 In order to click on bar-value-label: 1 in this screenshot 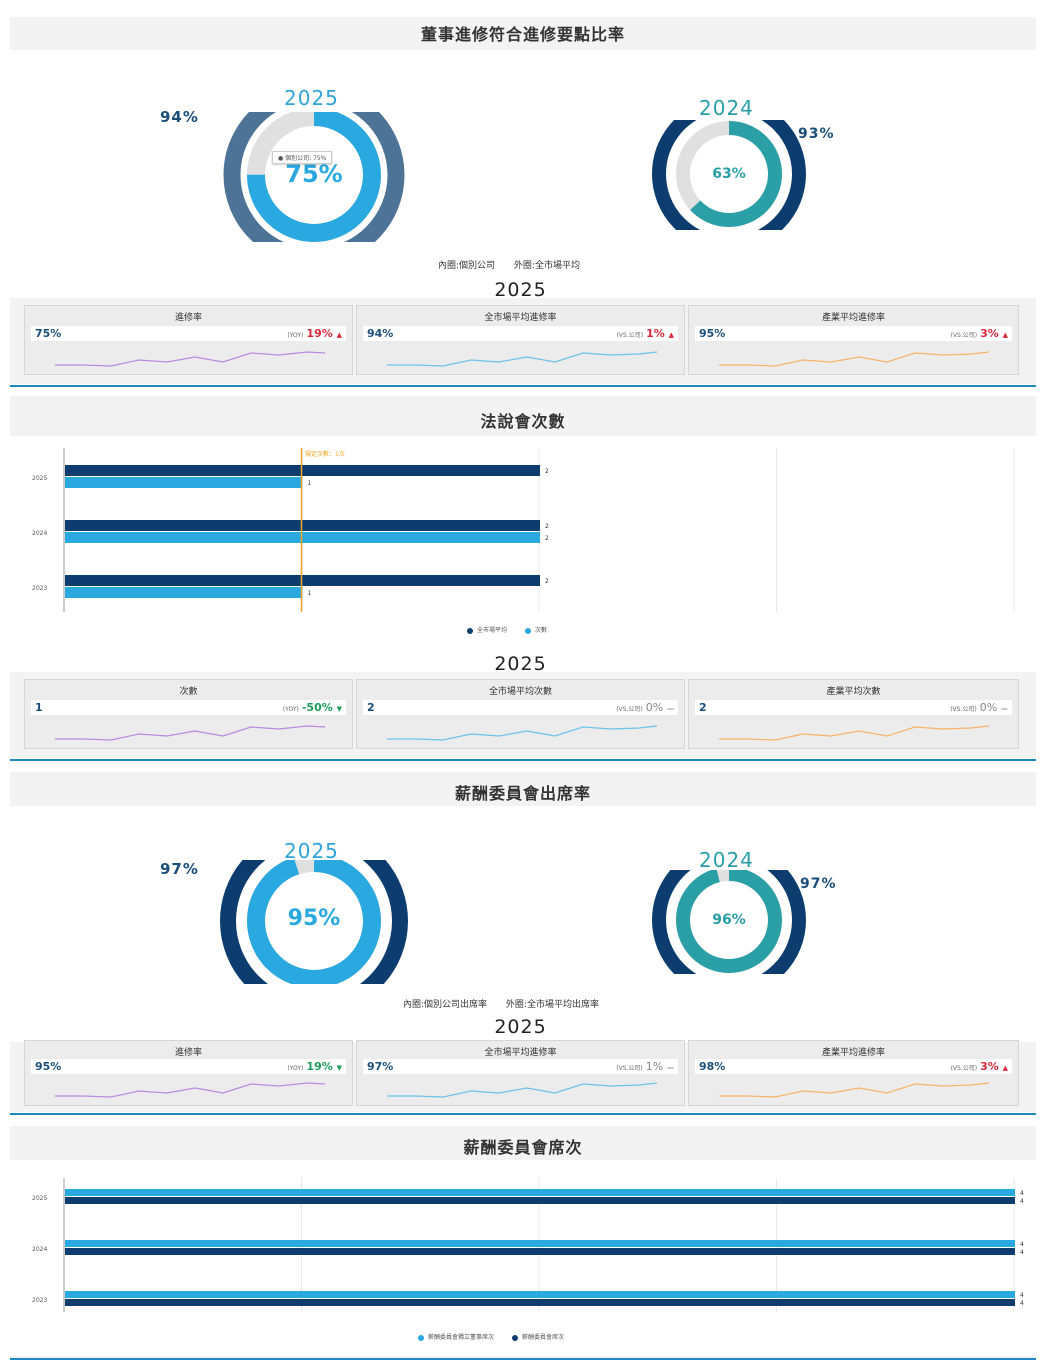, I will do `click(310, 593)`.